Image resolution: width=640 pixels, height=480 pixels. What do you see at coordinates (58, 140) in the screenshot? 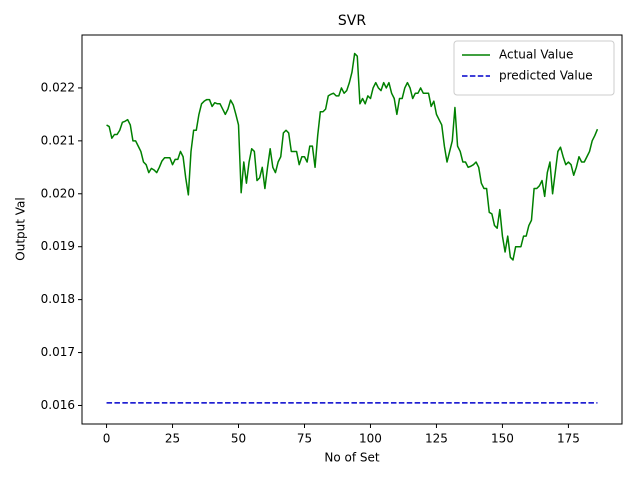
I see `y-tick-label: 0.021` at bounding box center [58, 140].